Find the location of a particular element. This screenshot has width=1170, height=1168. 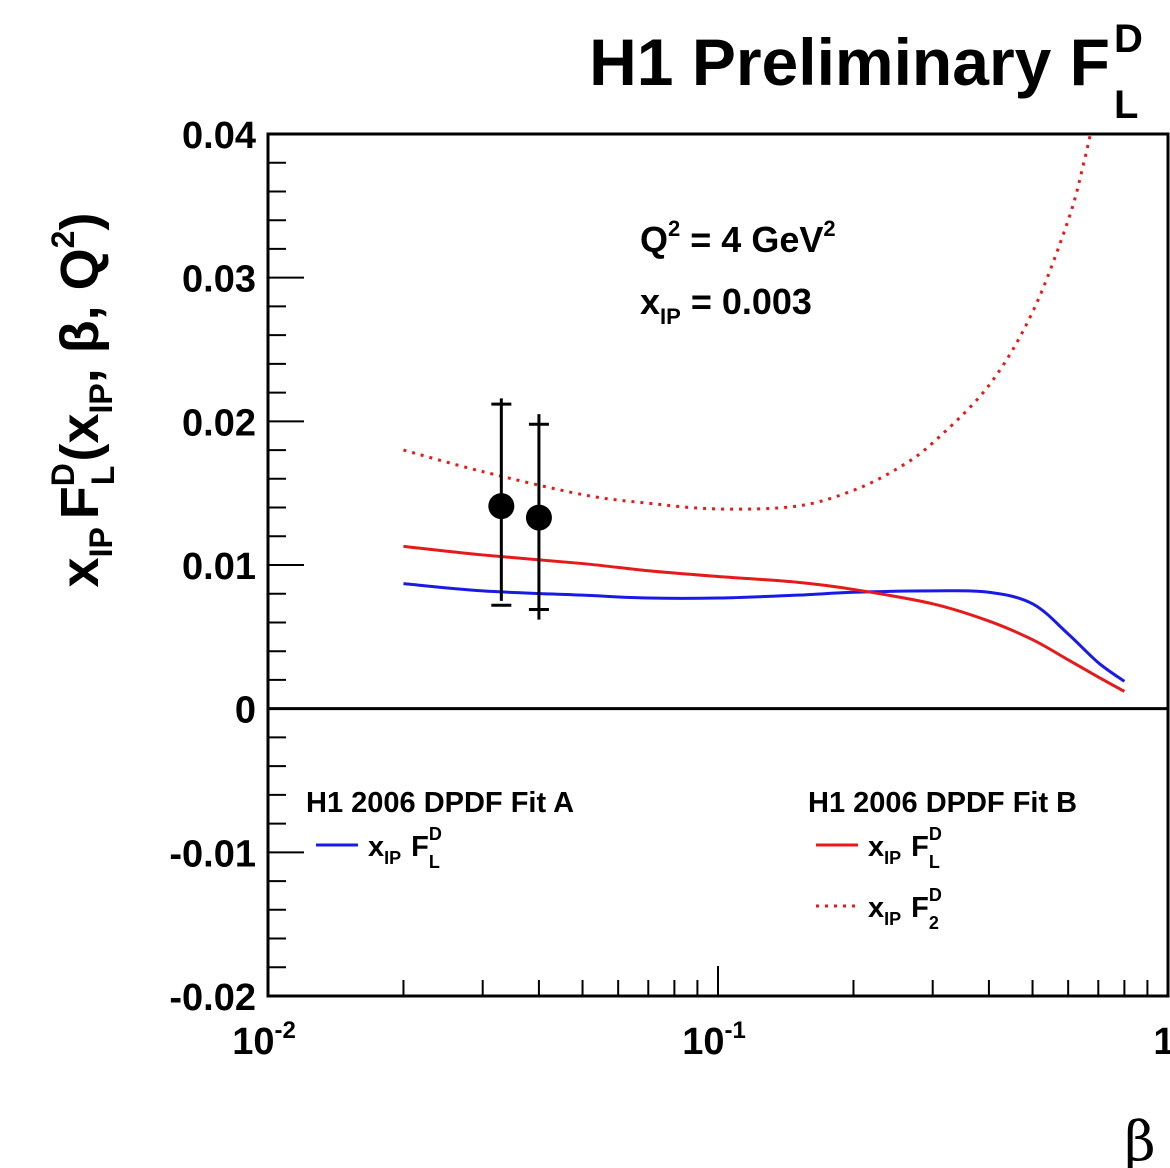

x-tick-labels: 10⁻² 10⁻¹ 1 is located at coordinates (701, 1040).